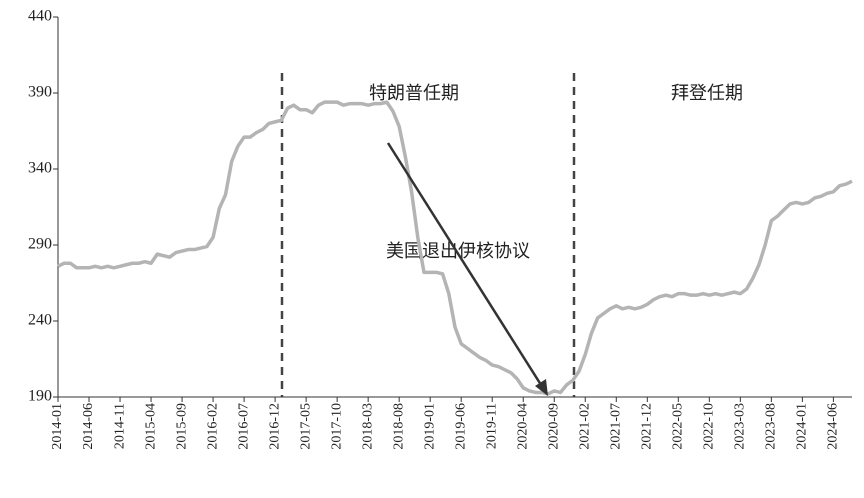 This screenshot has width=864, height=498. I want to click on arrow-head, so click(541, 387).